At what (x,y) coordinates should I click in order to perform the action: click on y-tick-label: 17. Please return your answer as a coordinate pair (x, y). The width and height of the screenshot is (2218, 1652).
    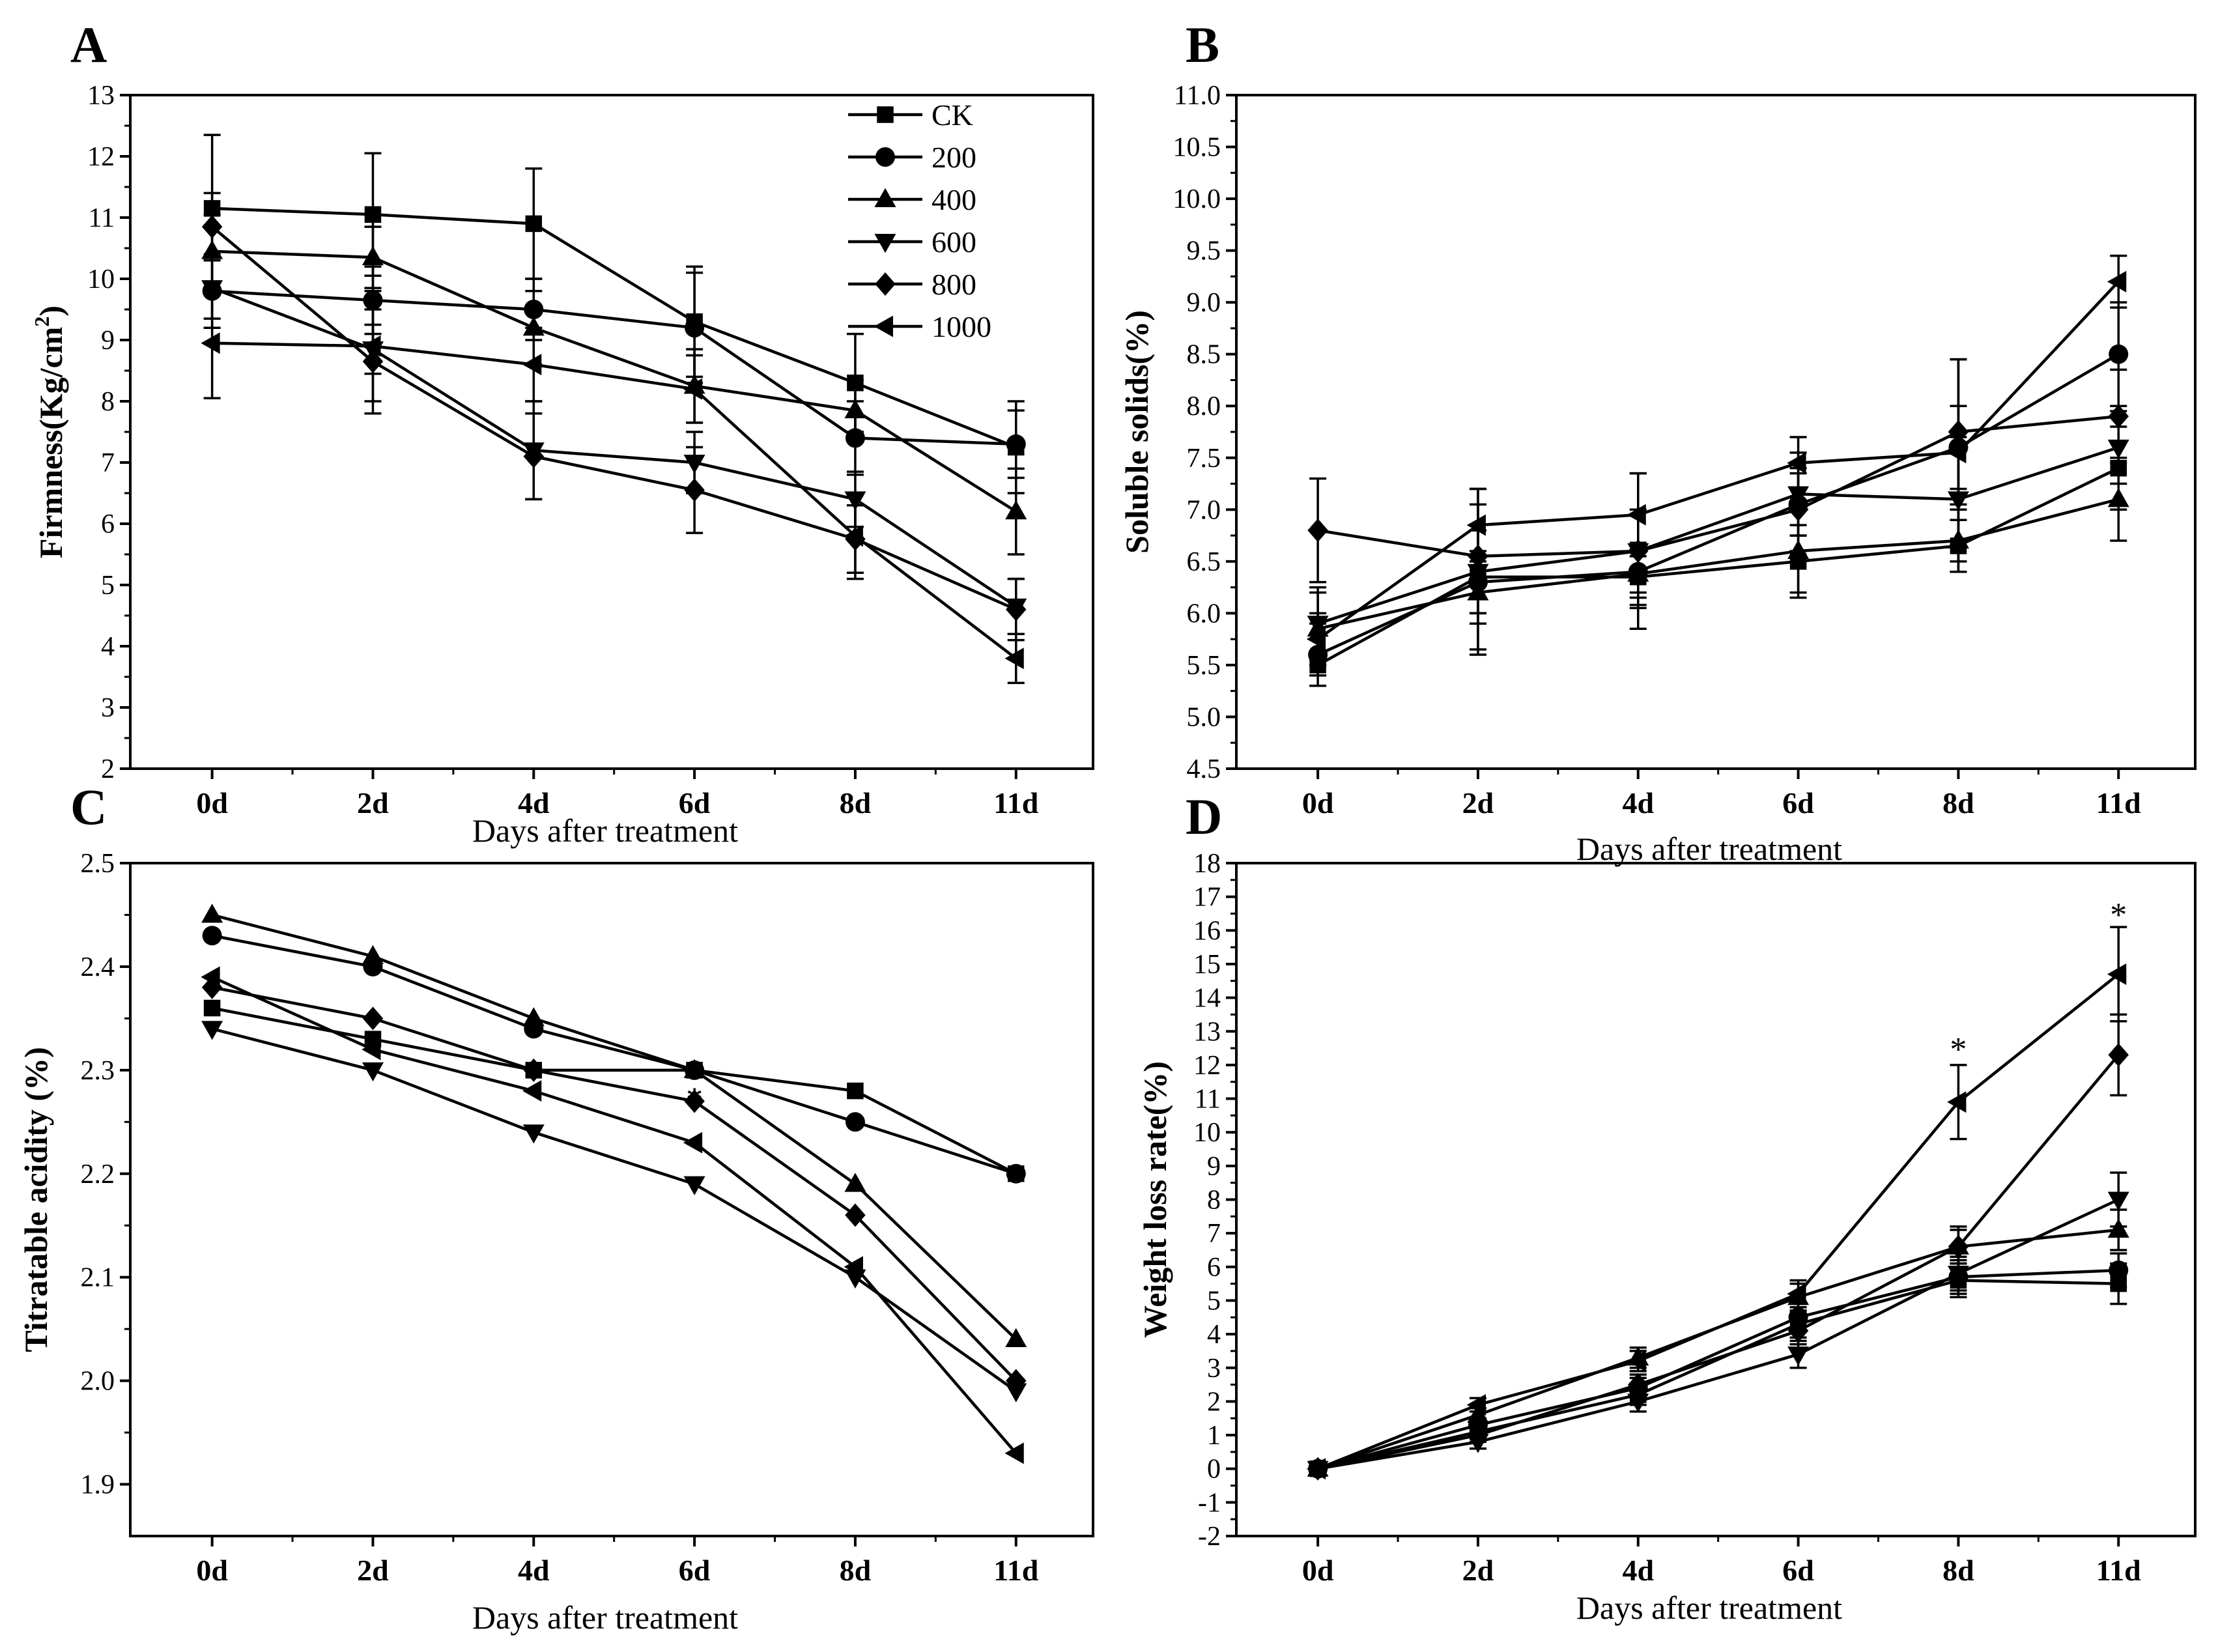
    Looking at the image, I should click on (1207, 898).